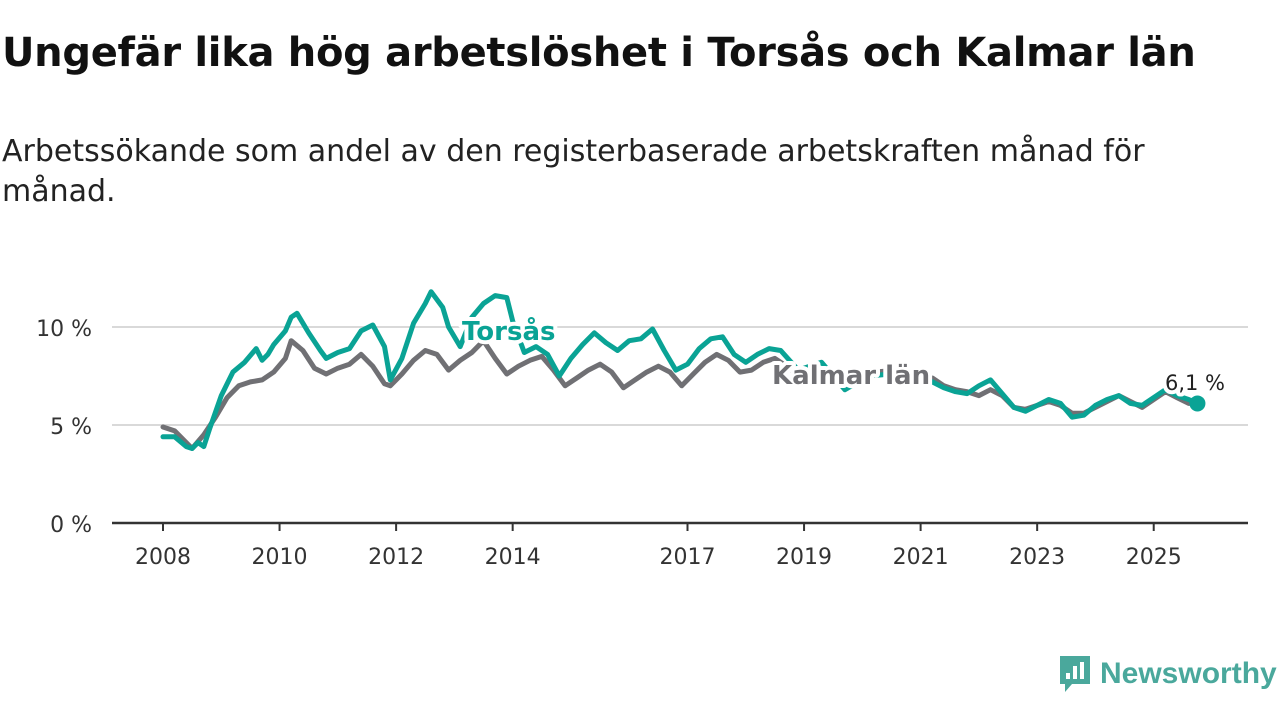  What do you see at coordinates (804, 557) in the screenshot?
I see `x-tick-label: 2019` at bounding box center [804, 557].